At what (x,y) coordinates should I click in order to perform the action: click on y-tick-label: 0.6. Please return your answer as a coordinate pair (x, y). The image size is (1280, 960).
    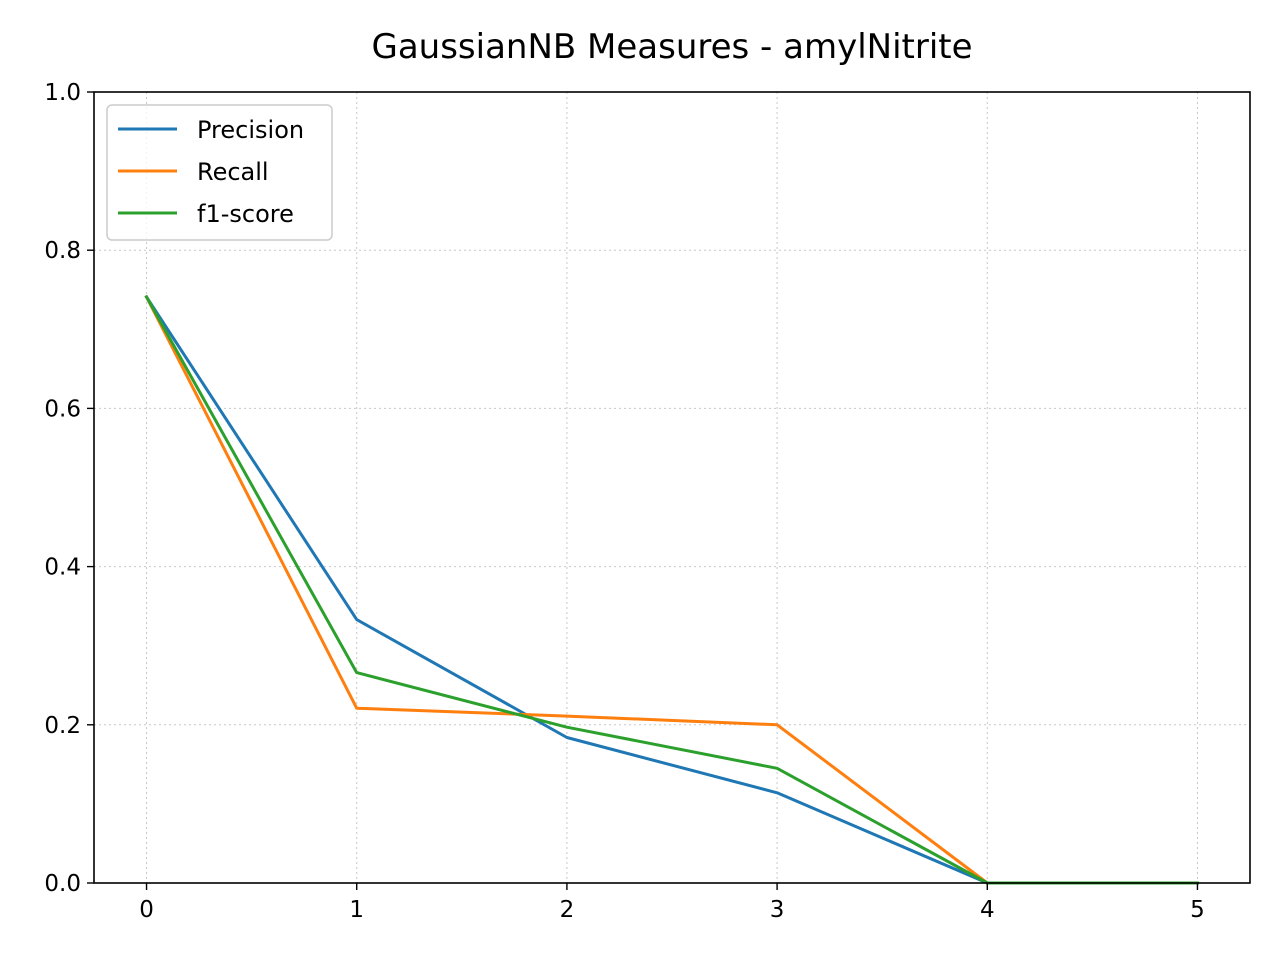
    Looking at the image, I should click on (62, 409).